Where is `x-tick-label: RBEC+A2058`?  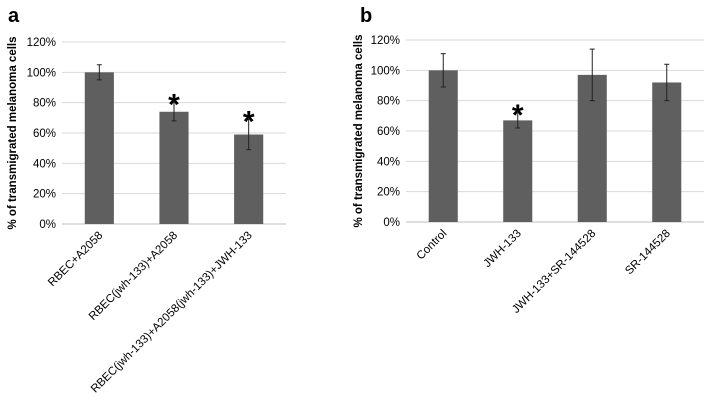 x-tick-label: RBEC+A2058 is located at coordinates (75, 259).